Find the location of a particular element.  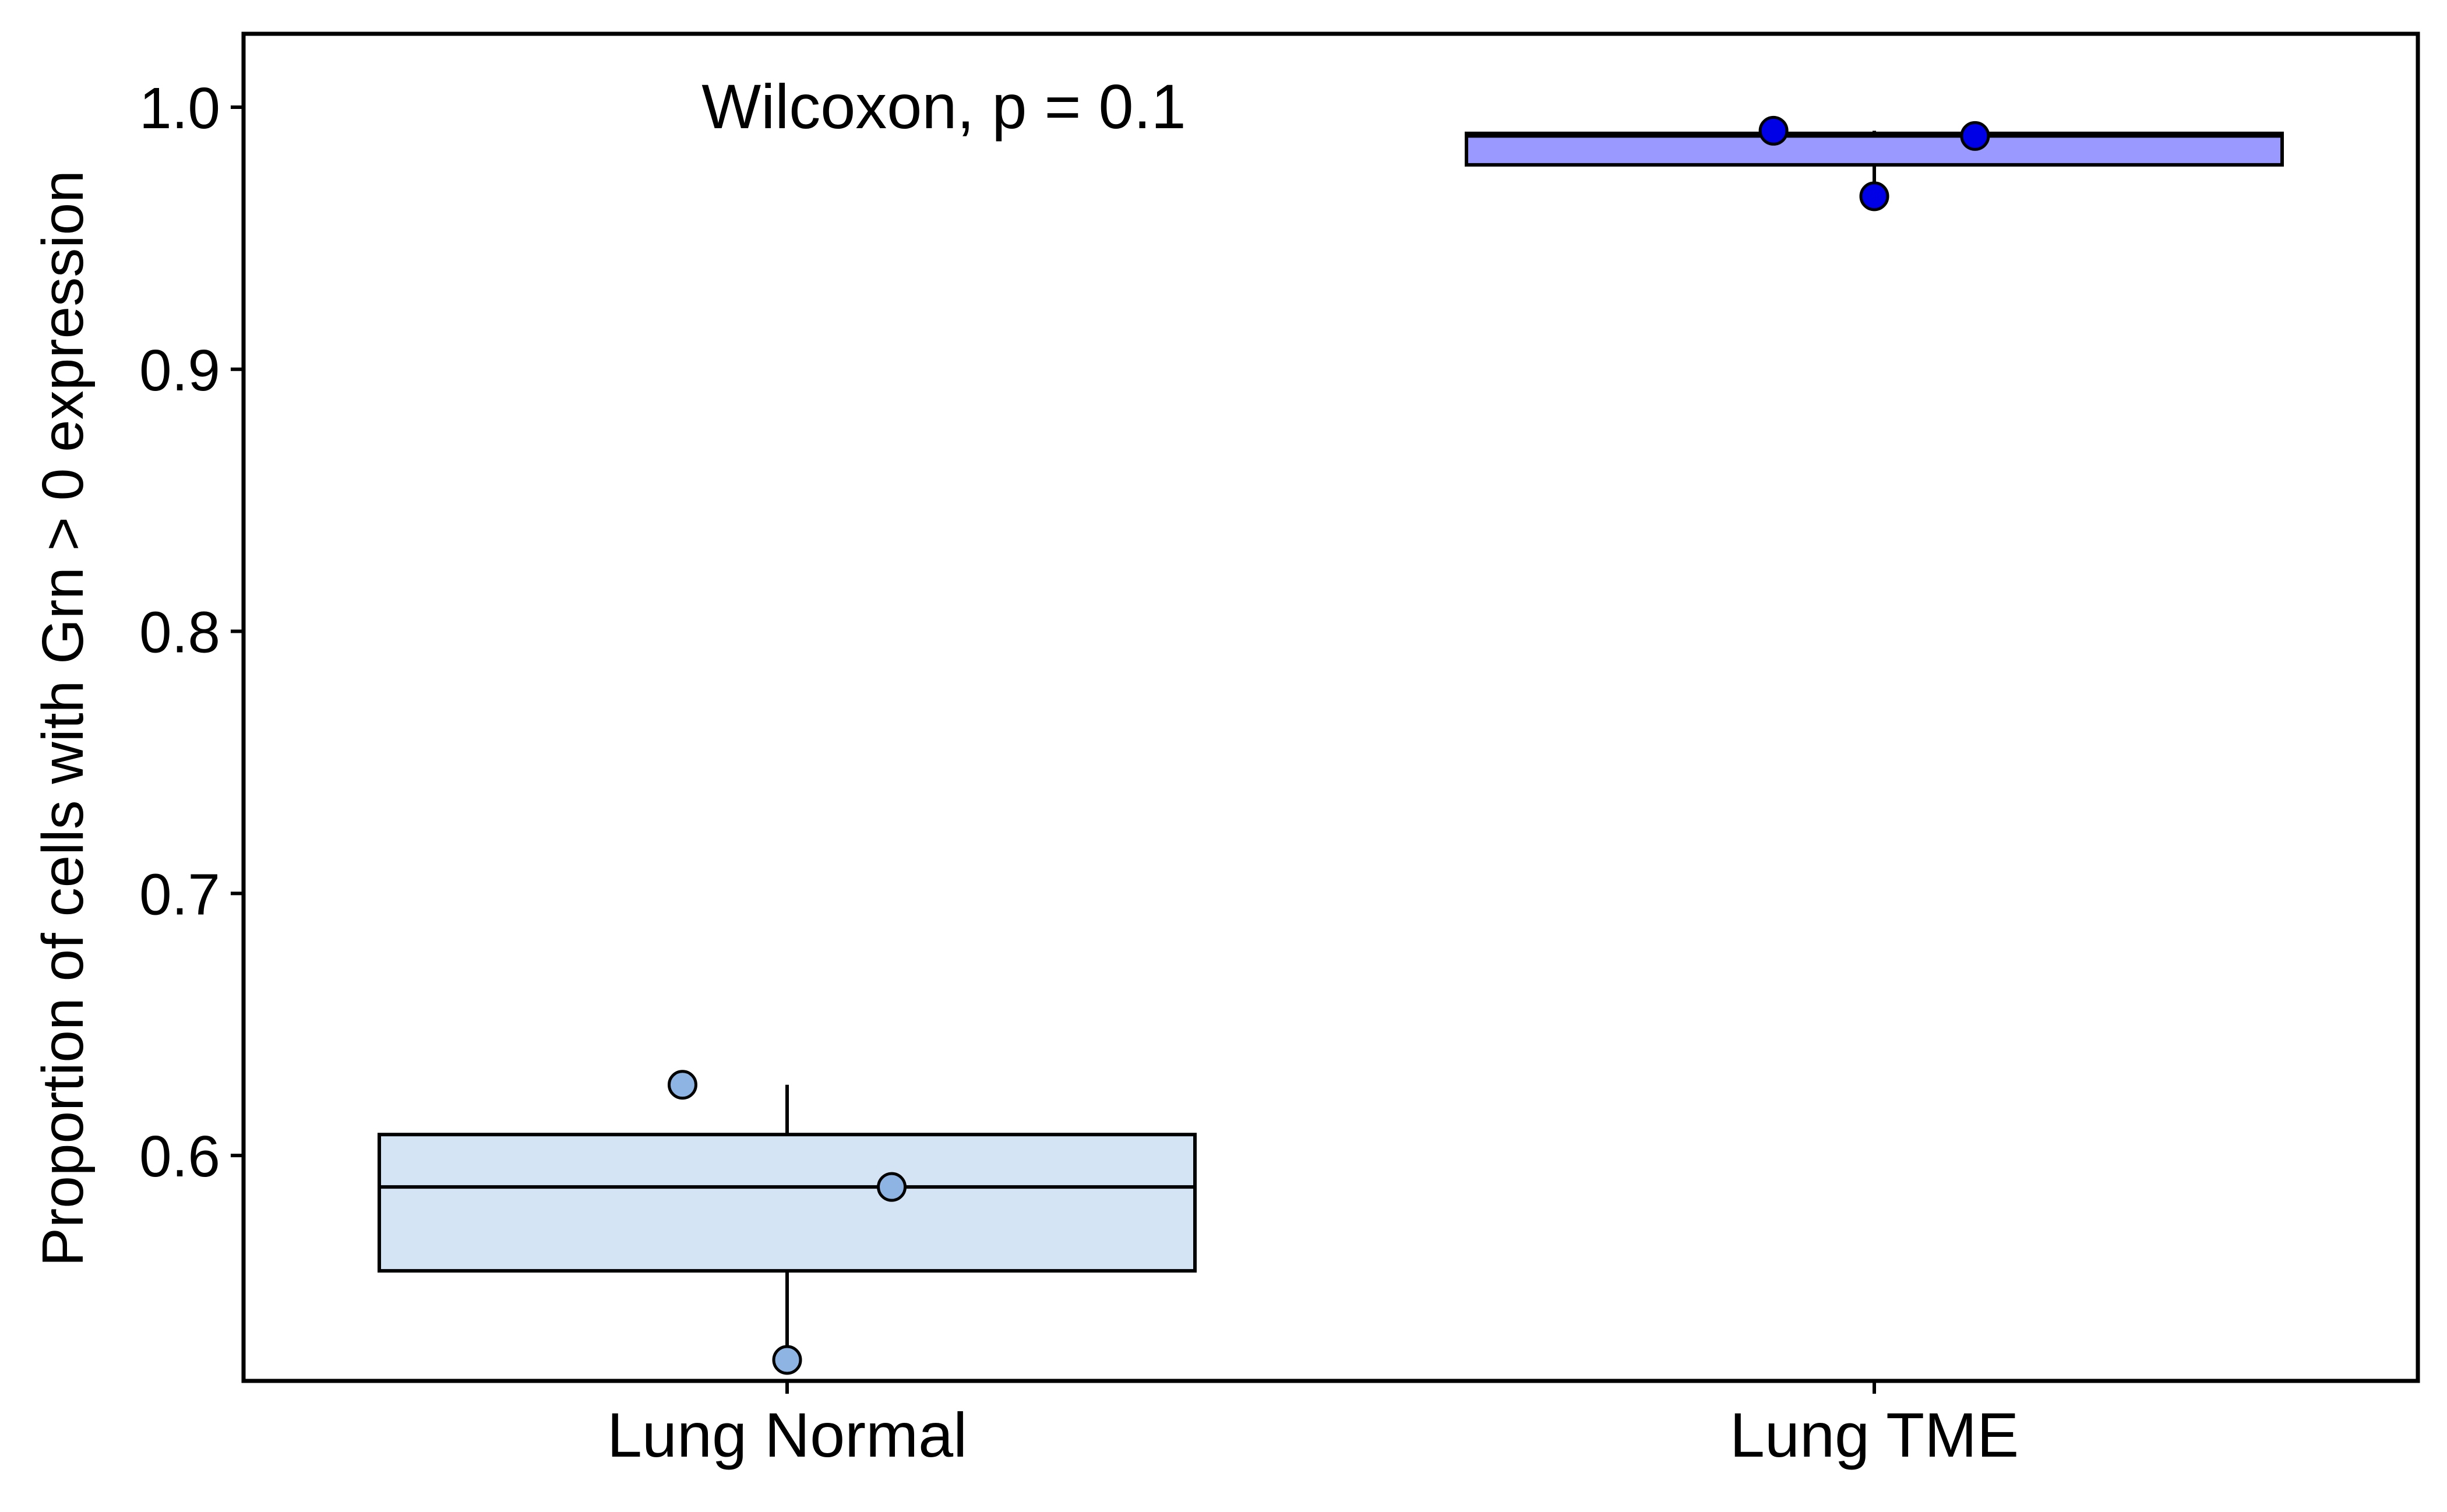

box-lung-normal is located at coordinates (787, 1203).